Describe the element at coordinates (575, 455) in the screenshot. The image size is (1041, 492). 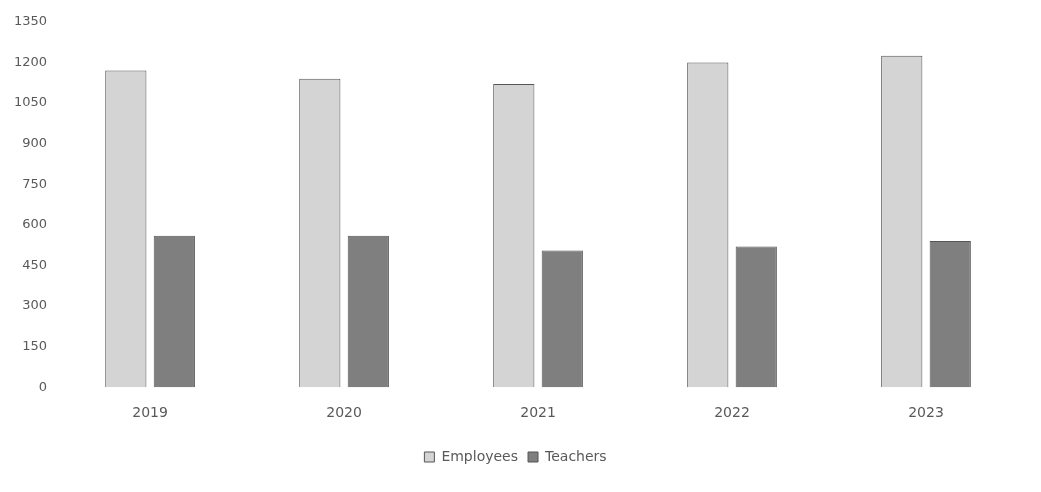
I see `legend-label: Teachers` at that location.